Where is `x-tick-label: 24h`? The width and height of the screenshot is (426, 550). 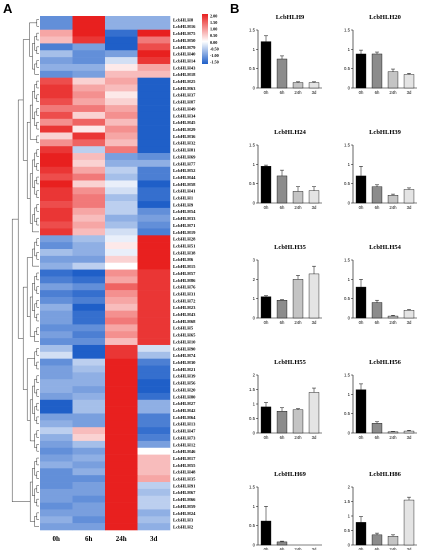
x-tick-label: 24h is located at coordinates (298, 548).